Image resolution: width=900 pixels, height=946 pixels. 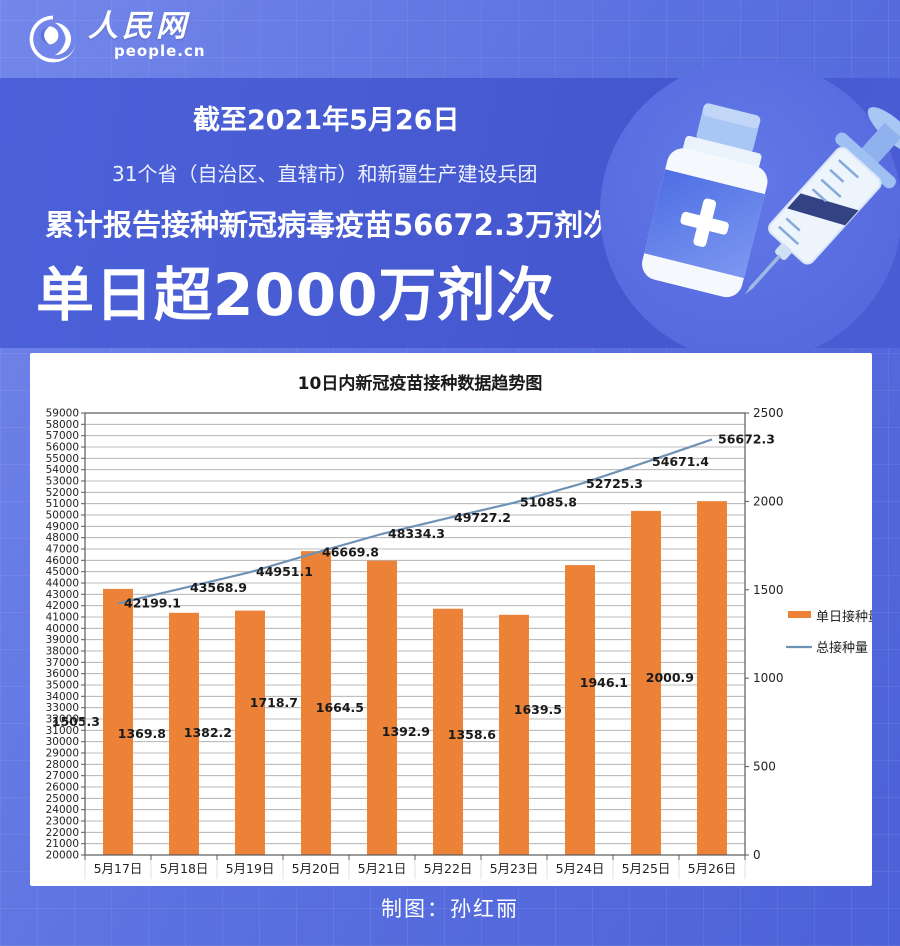 I want to click on left-axis-tick-label: 34000, so click(x=62, y=697).